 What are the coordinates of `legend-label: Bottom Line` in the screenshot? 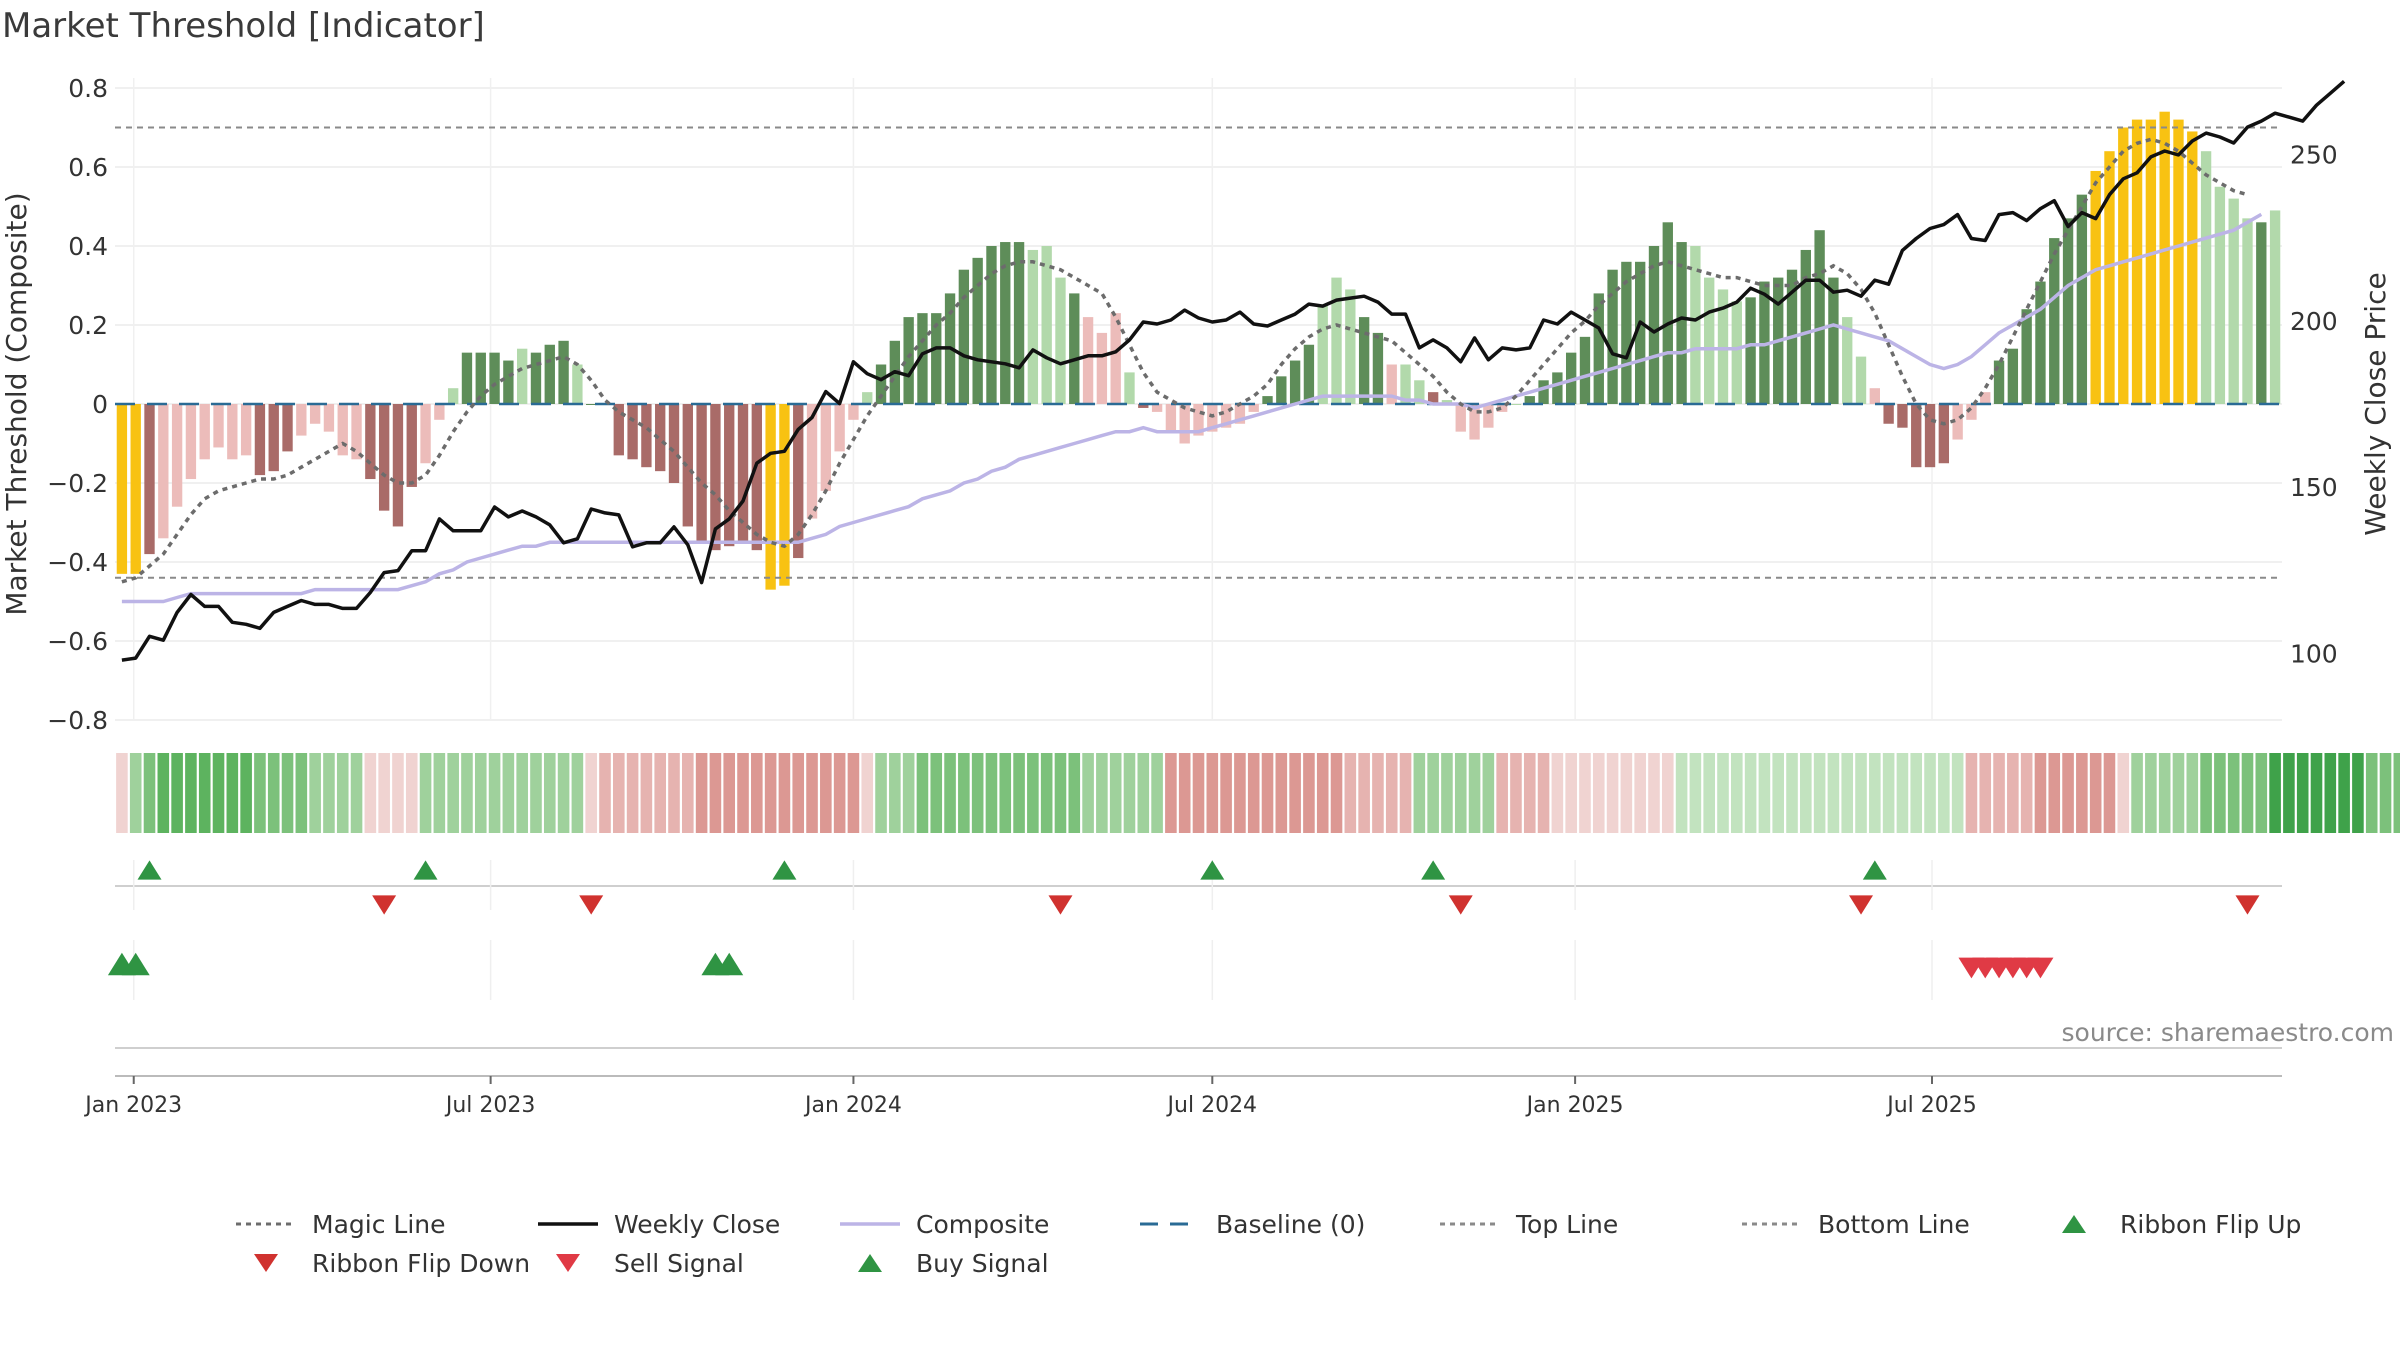 It's located at (1894, 1224).